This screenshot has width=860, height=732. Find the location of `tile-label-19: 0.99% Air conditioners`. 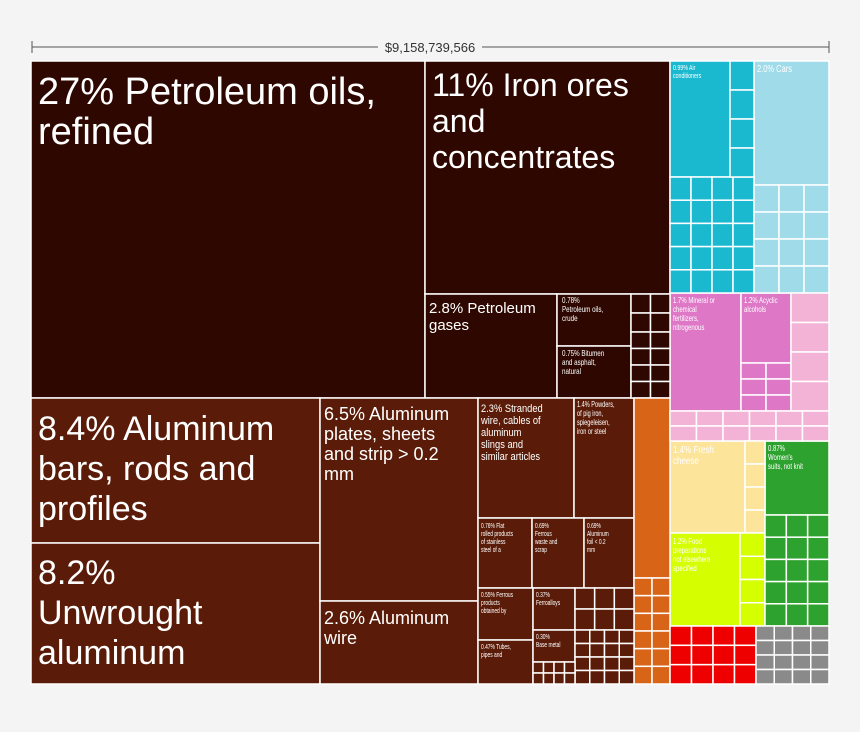

tile-label-19: 0.99% Air conditioners is located at coordinates (687, 72).